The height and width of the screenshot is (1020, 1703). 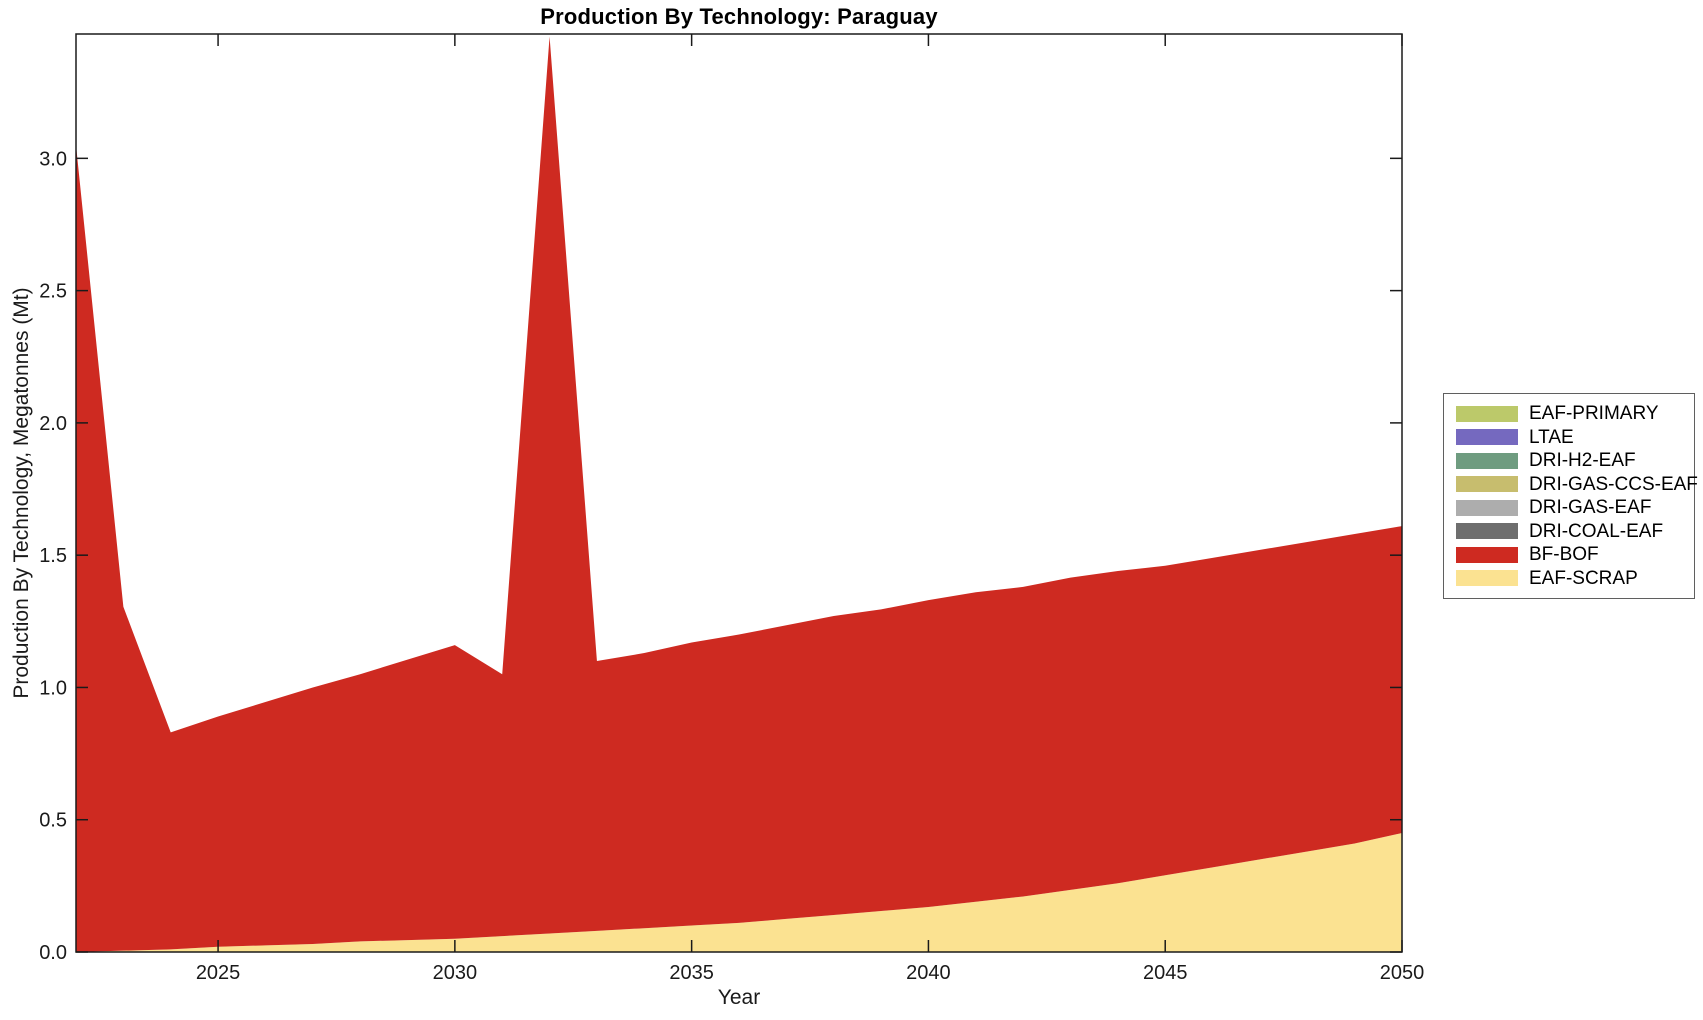 What do you see at coordinates (1590, 508) in the screenshot?
I see `legend-label: DRI-GAS-EAF` at bounding box center [1590, 508].